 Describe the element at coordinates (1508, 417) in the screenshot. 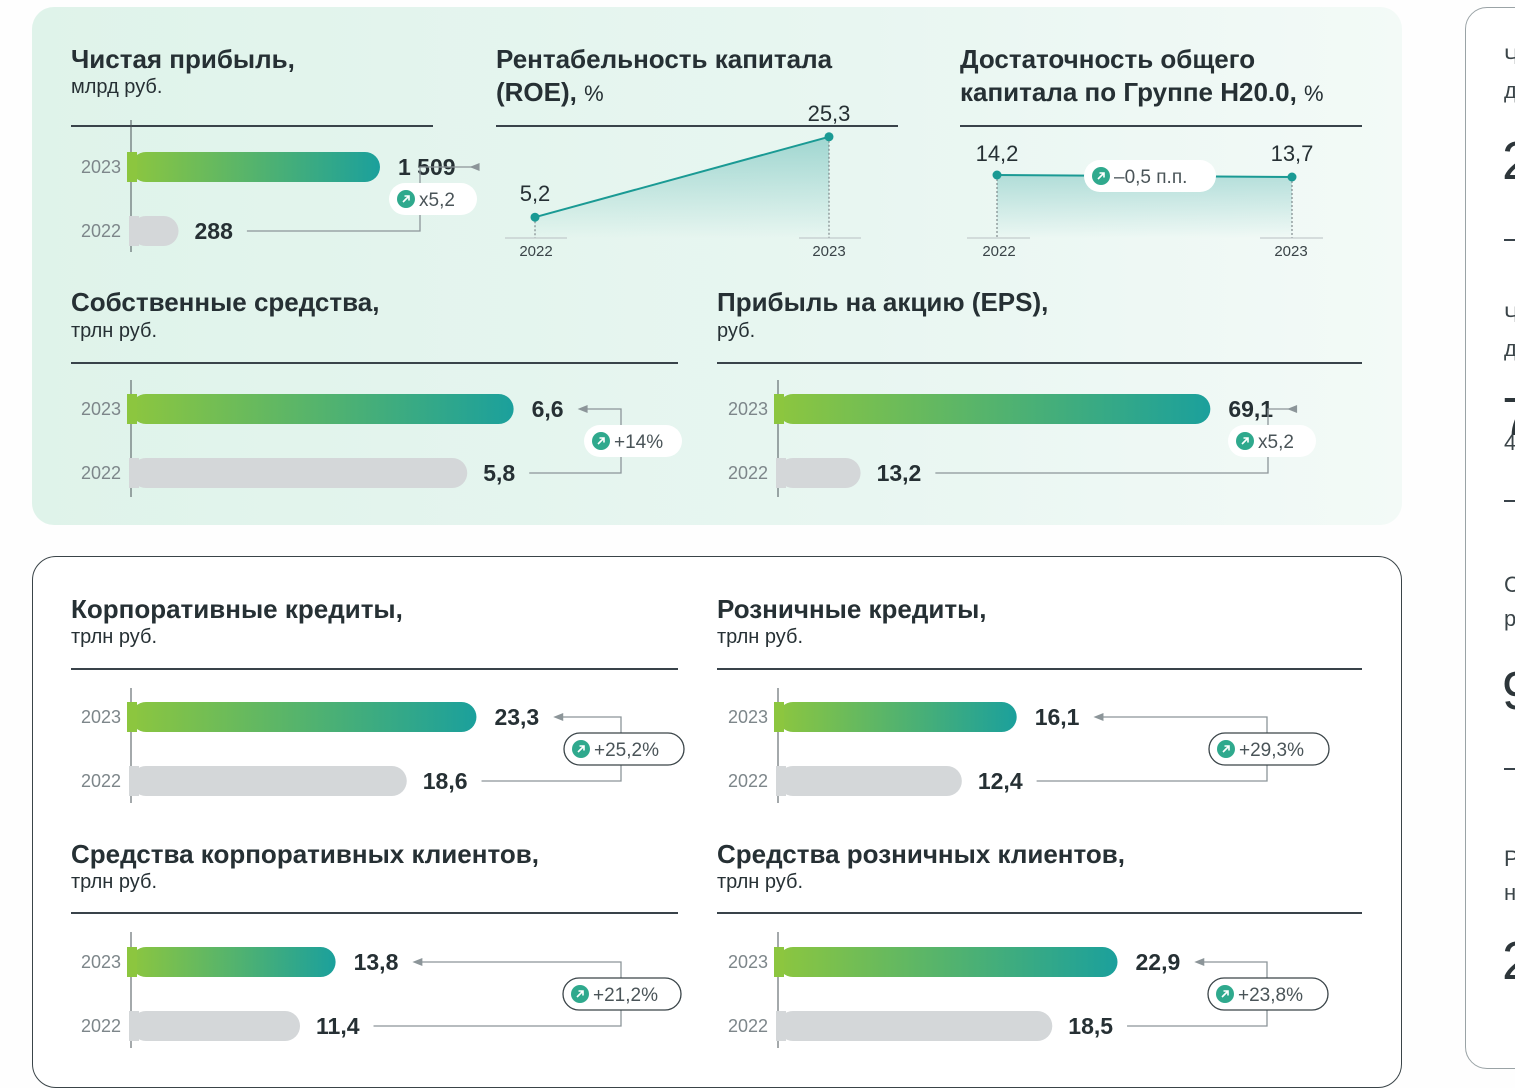

I see `side-value: 7` at that location.